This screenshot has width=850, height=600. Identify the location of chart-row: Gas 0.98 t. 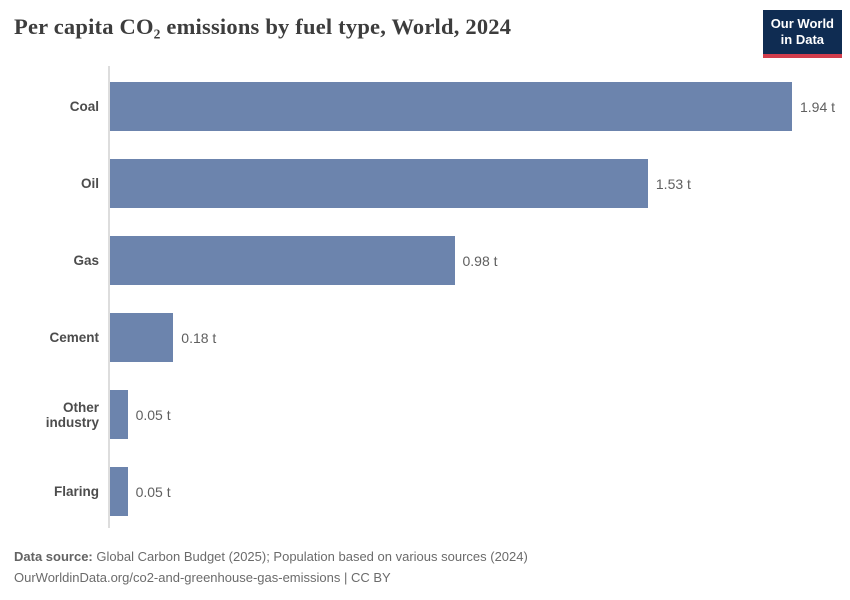
(432, 260).